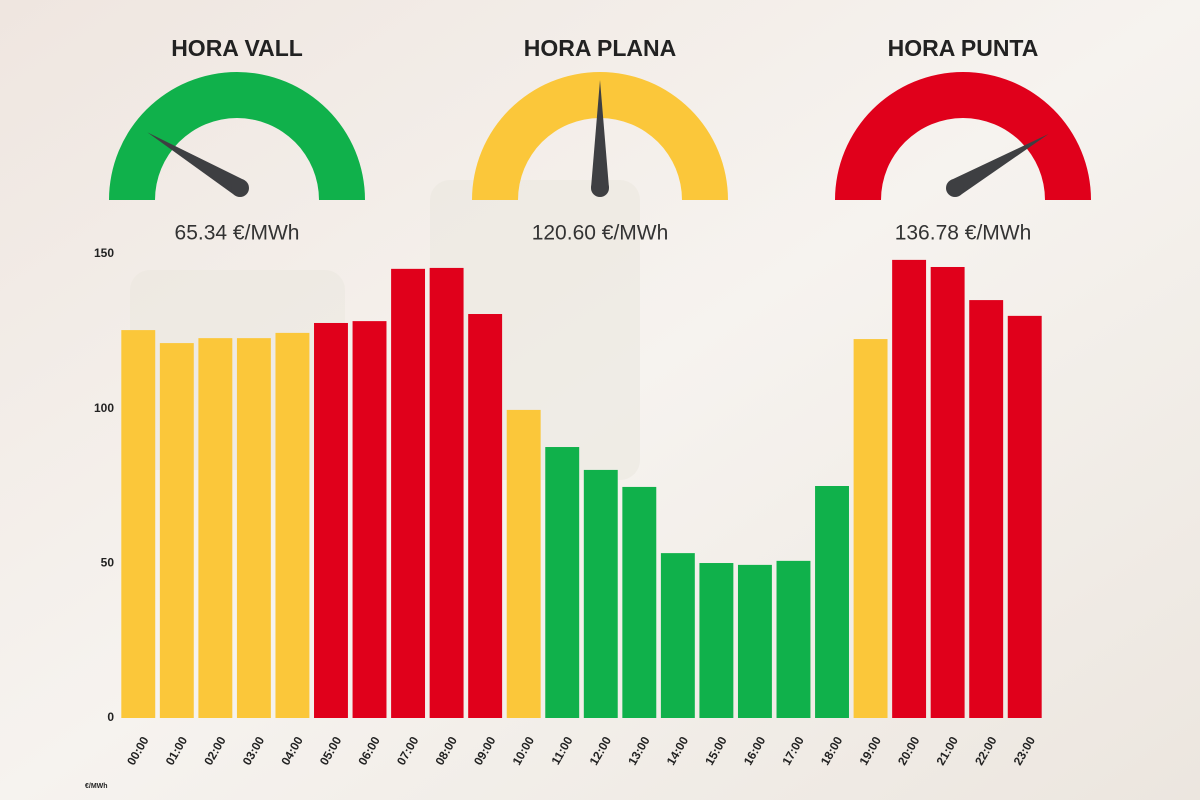 The image size is (1200, 800). Describe the element at coordinates (237, 233) in the screenshot. I see `gauge-value: 65.34 €/MWh` at that location.